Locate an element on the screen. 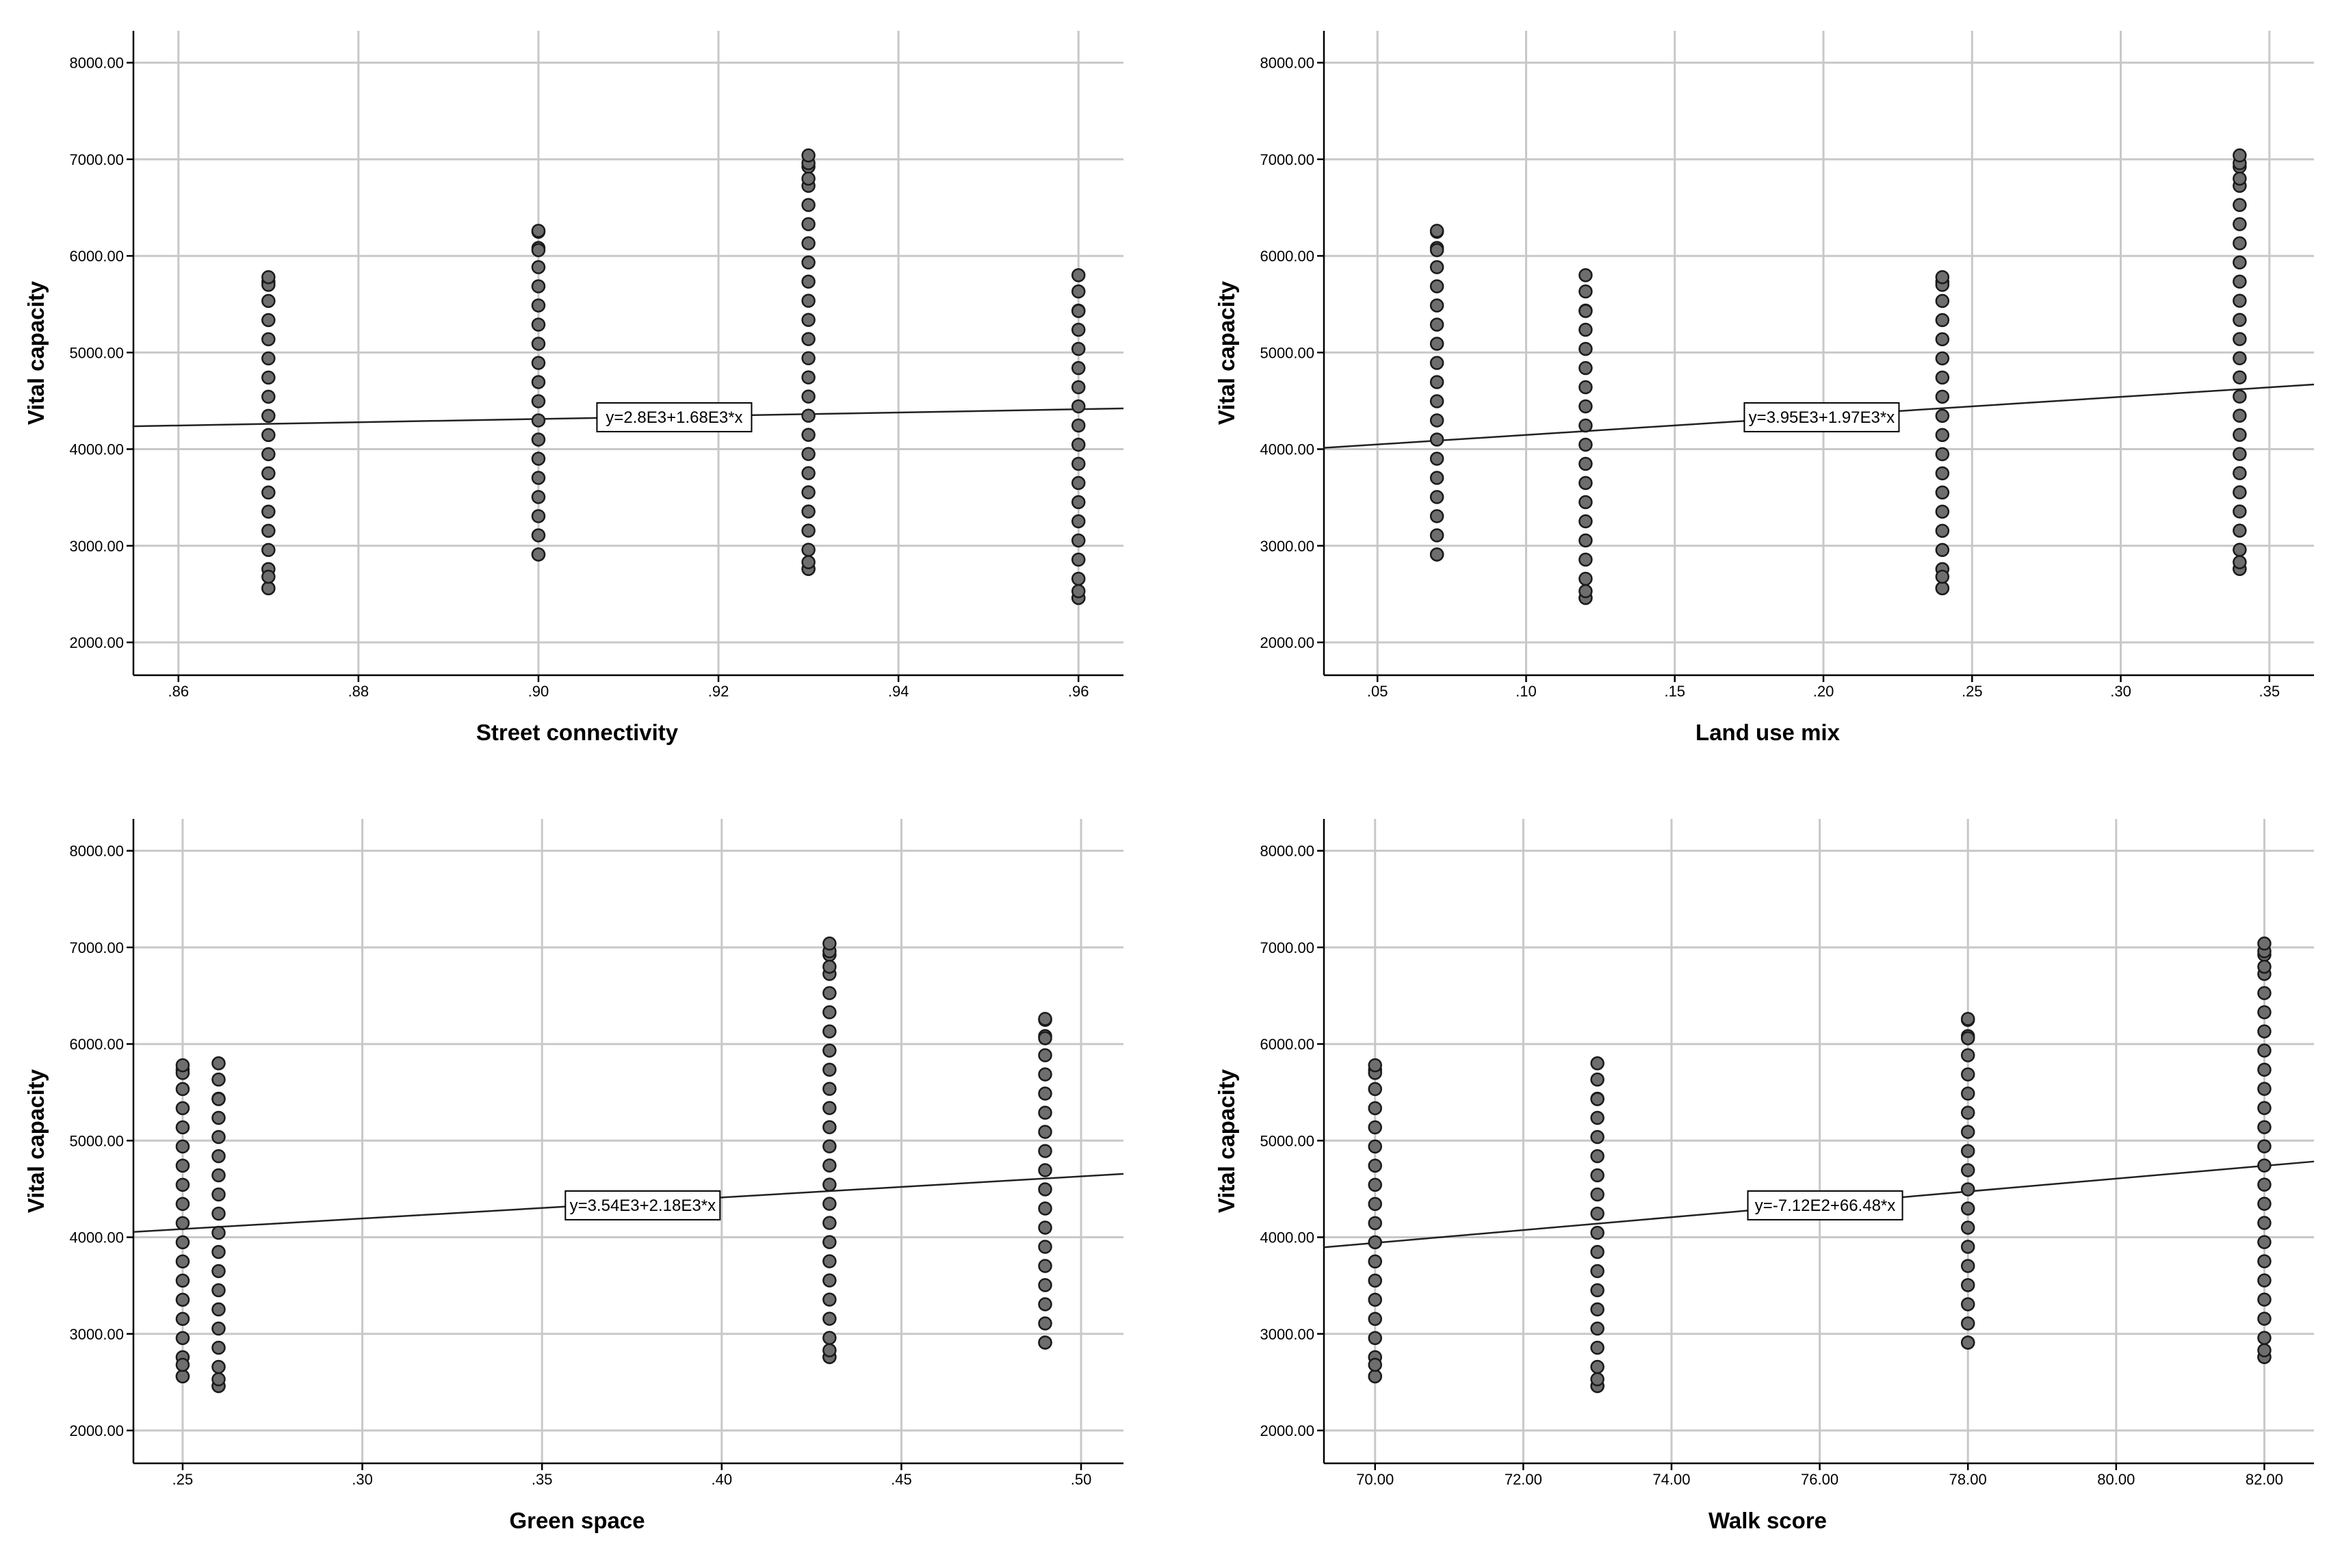 The width and height of the screenshot is (2340, 1568). y-tick-label: 4000.00 is located at coordinates (96, 449).